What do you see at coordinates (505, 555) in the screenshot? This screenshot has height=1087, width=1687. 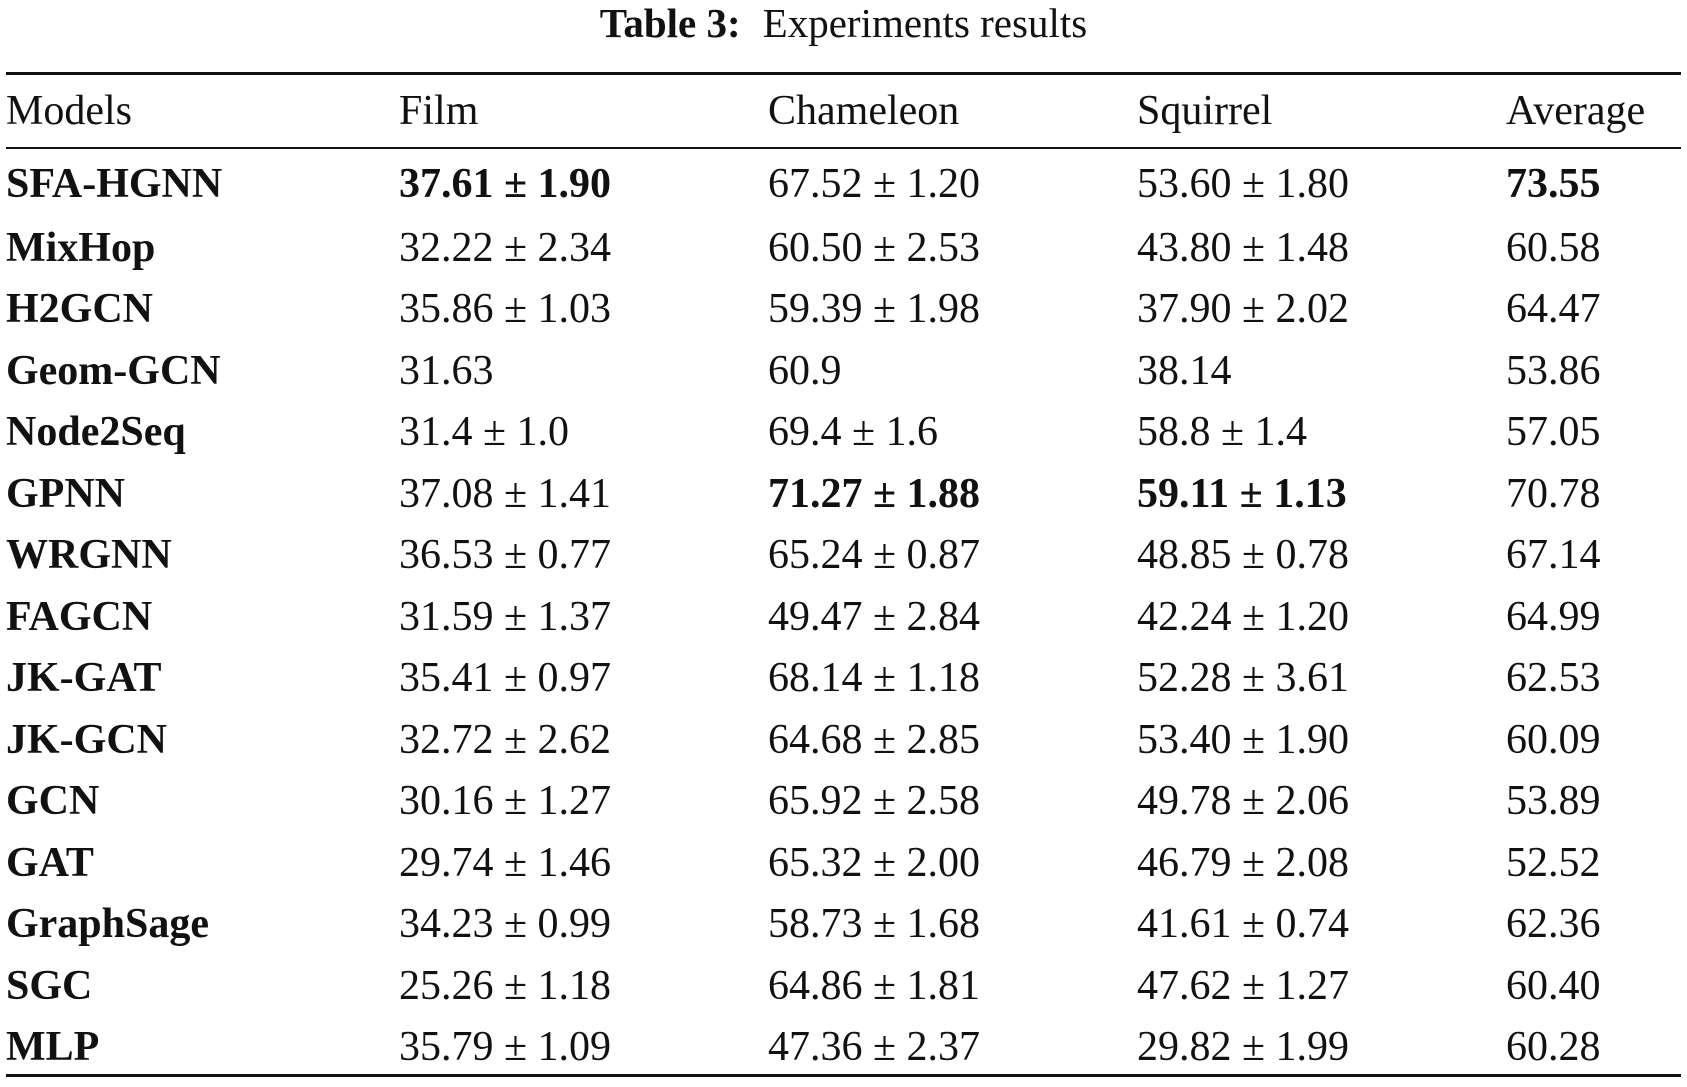 I see `film-cell: 36.53 ± 0.77` at bounding box center [505, 555].